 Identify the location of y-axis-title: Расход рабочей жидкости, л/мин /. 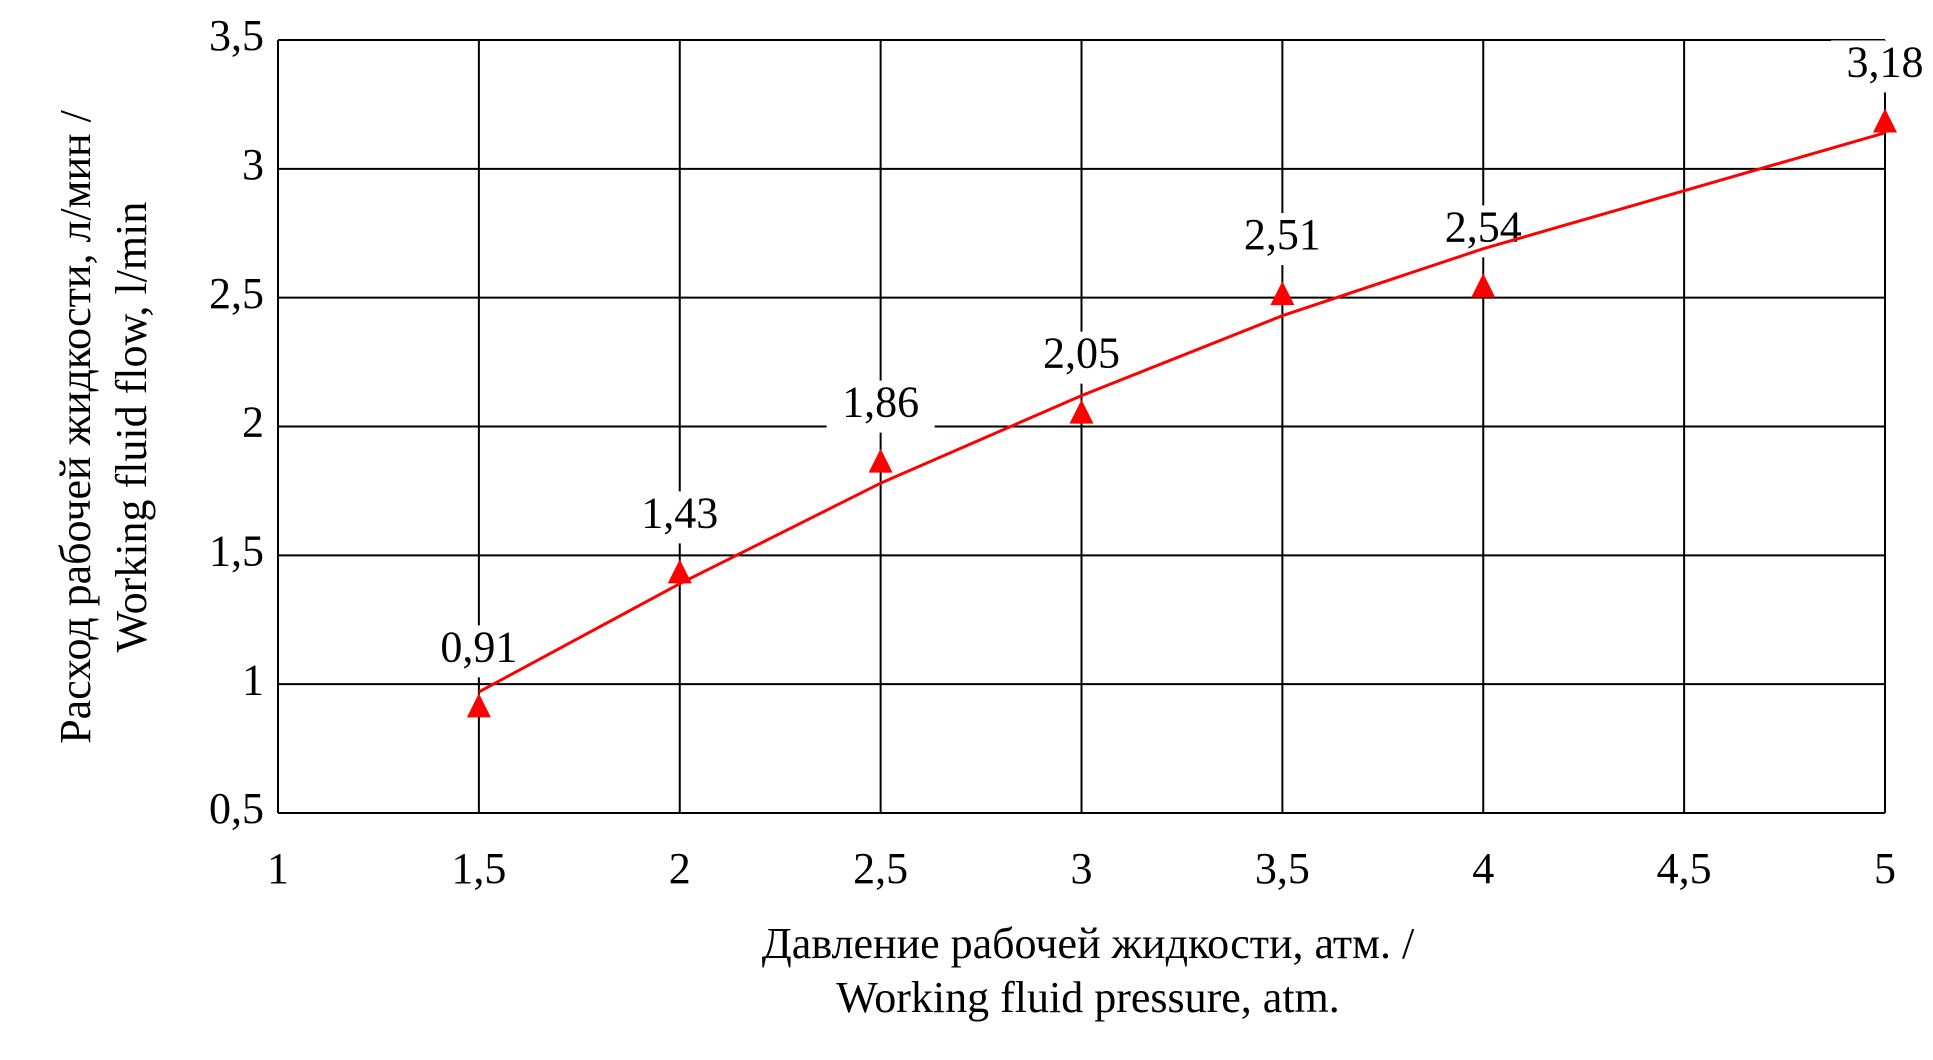
(75, 426).